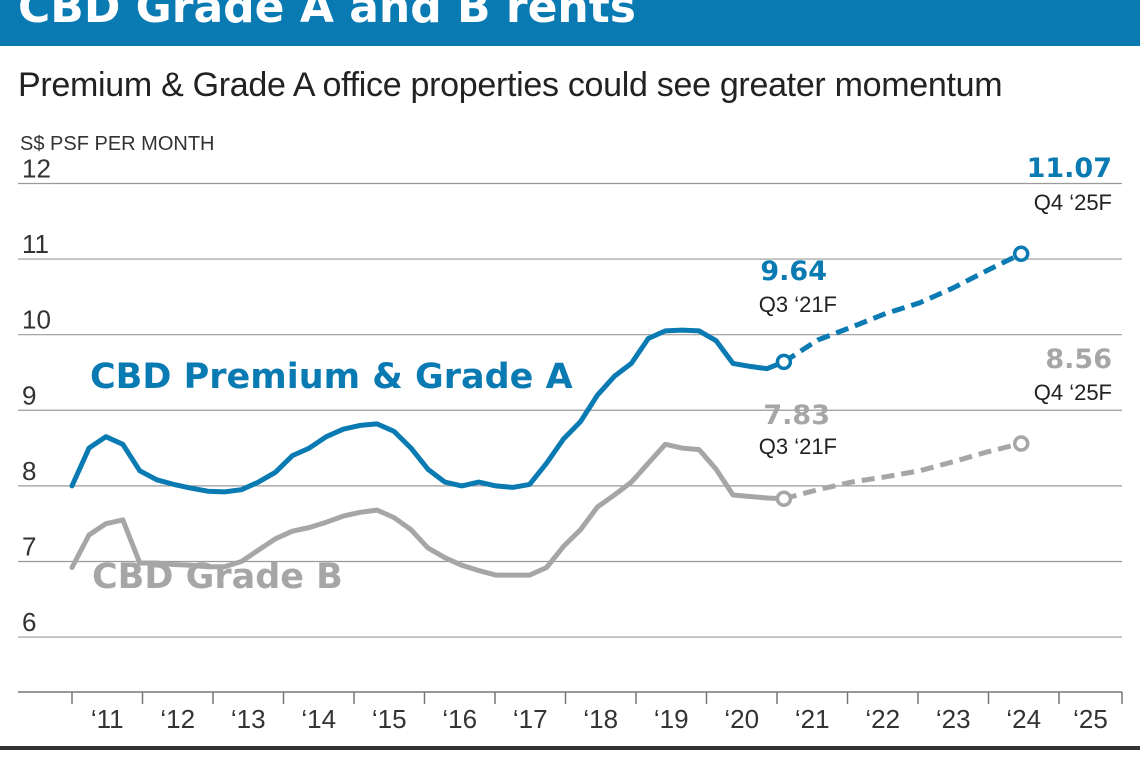 Image resolution: width=1140 pixels, height=760 pixels. I want to click on grade-b-q321-period: Q3 ‘21F, so click(798, 446).